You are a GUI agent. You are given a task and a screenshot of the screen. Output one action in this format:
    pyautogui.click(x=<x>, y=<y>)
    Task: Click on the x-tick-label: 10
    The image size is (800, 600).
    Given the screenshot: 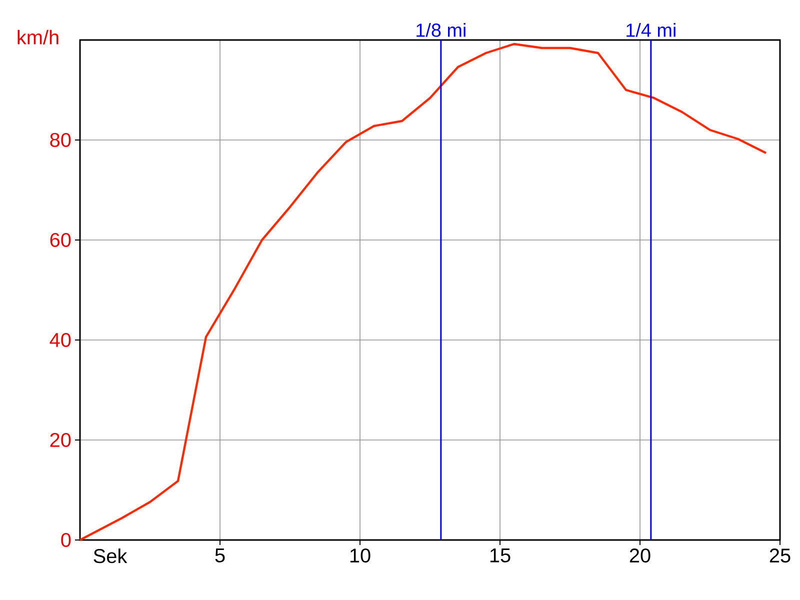 What is the action you would take?
    pyautogui.click(x=360, y=555)
    